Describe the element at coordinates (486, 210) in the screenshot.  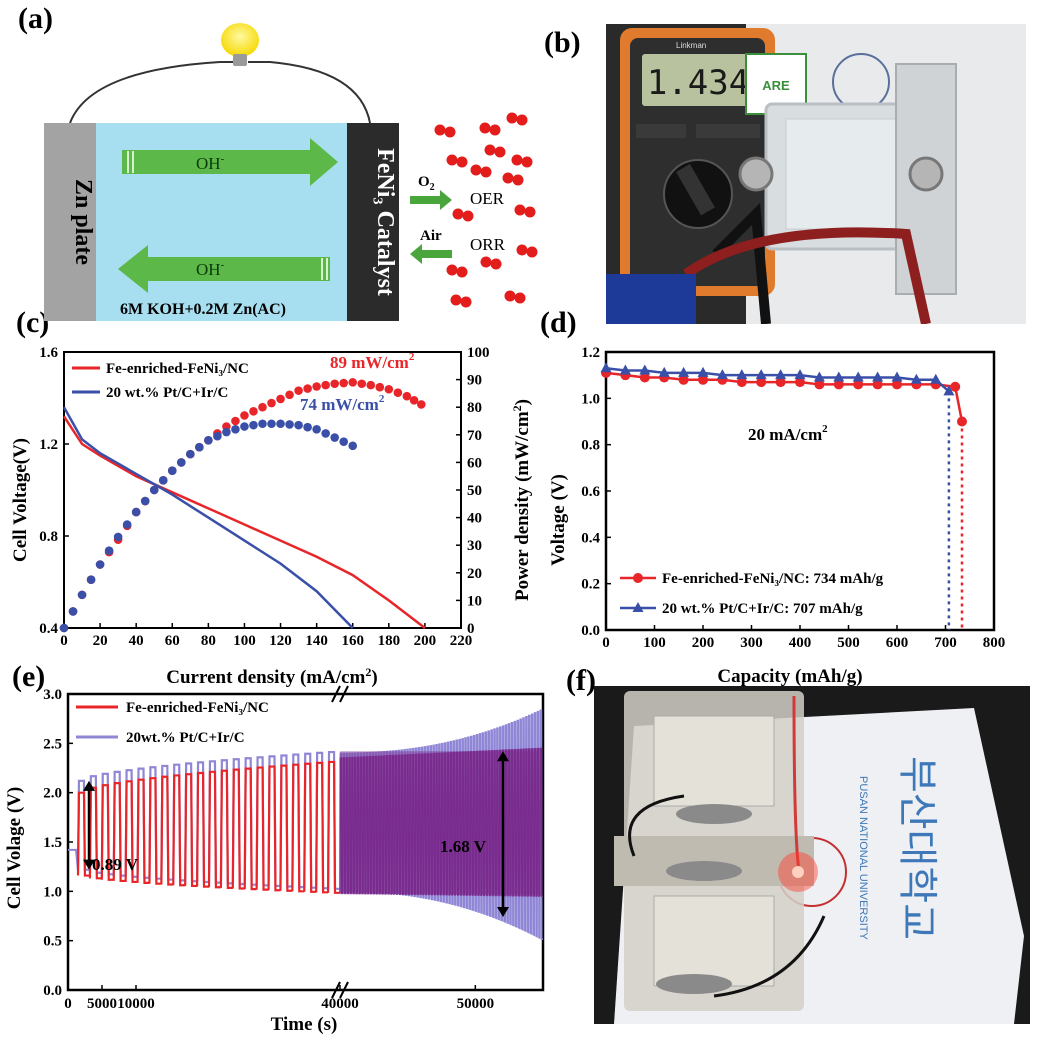
I see `oxygen-molecules` at that location.